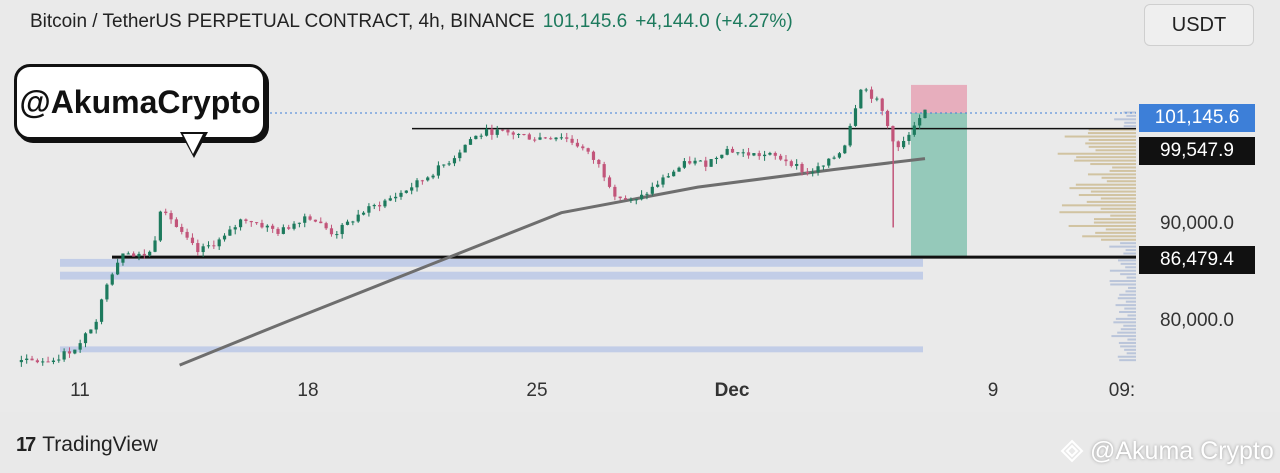 The height and width of the screenshot is (473, 1280). I want to click on header-price: 101,145.6, so click(585, 21).